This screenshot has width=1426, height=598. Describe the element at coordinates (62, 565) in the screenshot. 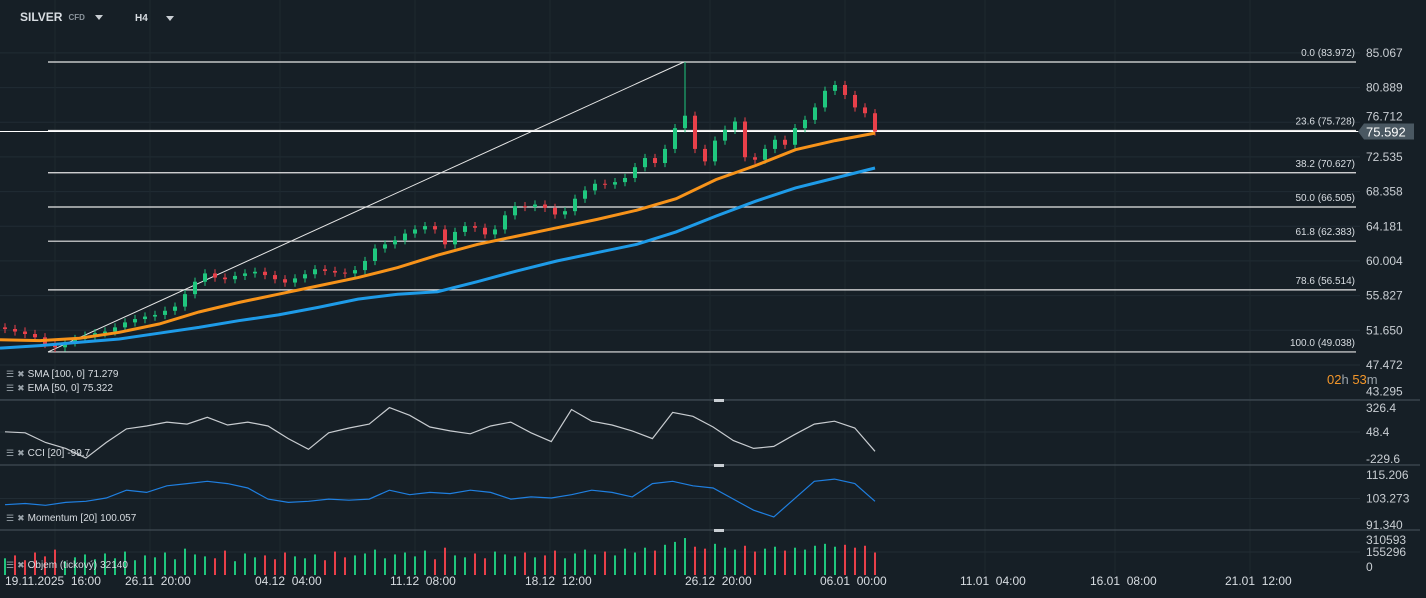

I see `volume-label: Objem (tickový)` at that location.